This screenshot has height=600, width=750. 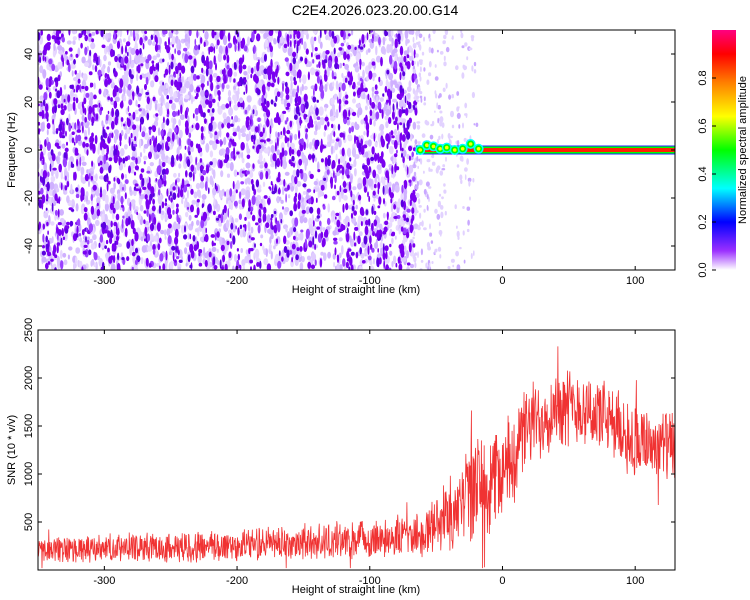 What do you see at coordinates (502, 581) in the screenshot?
I see `snr-x-tick-label: 0` at bounding box center [502, 581].